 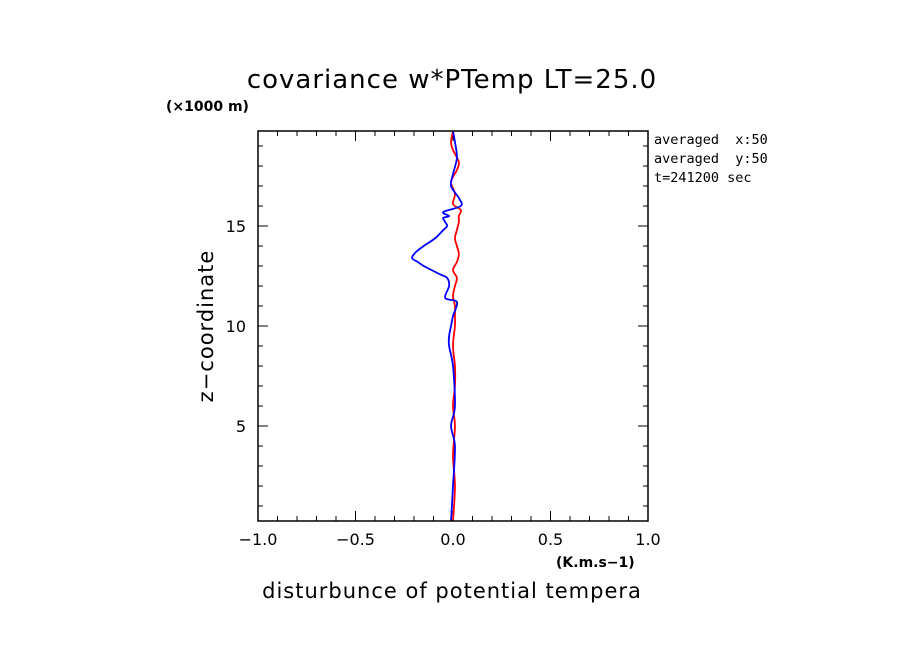 I want to click on y-axis-label: z−coordinate, so click(x=206, y=326).